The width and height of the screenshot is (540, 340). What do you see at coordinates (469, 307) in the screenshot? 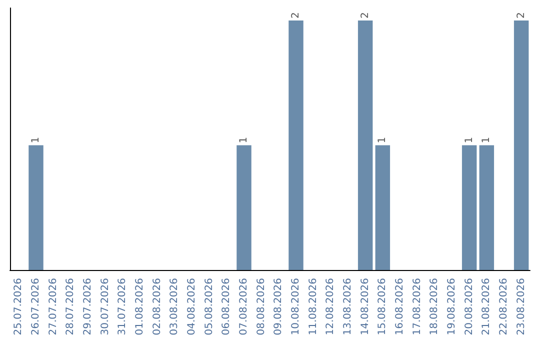
I see `x-tick-label: 20.08.2026` at bounding box center [469, 307].